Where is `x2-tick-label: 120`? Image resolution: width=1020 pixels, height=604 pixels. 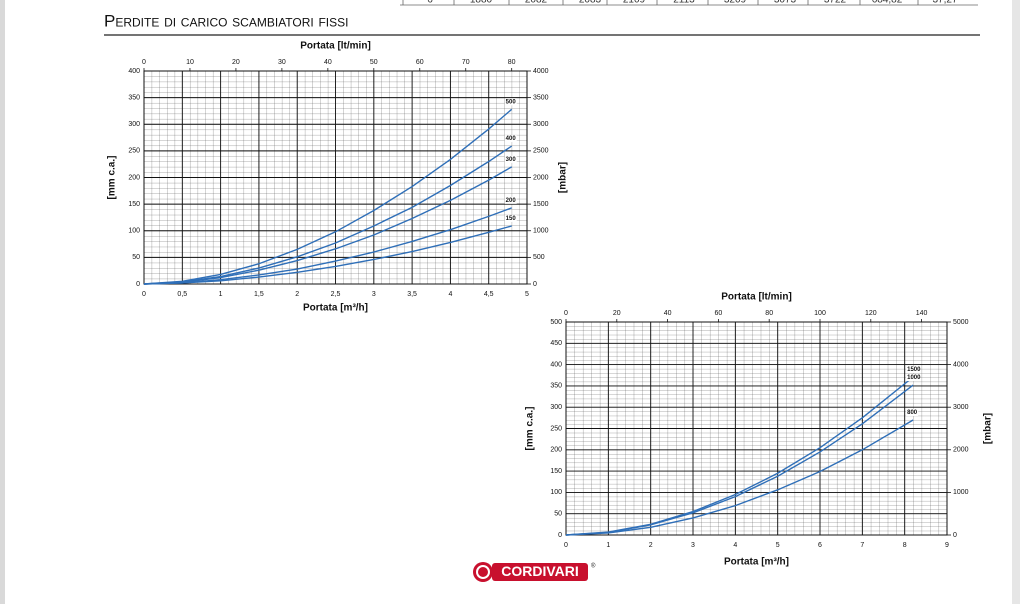
x2-tick-label: 120 is located at coordinates (871, 313).